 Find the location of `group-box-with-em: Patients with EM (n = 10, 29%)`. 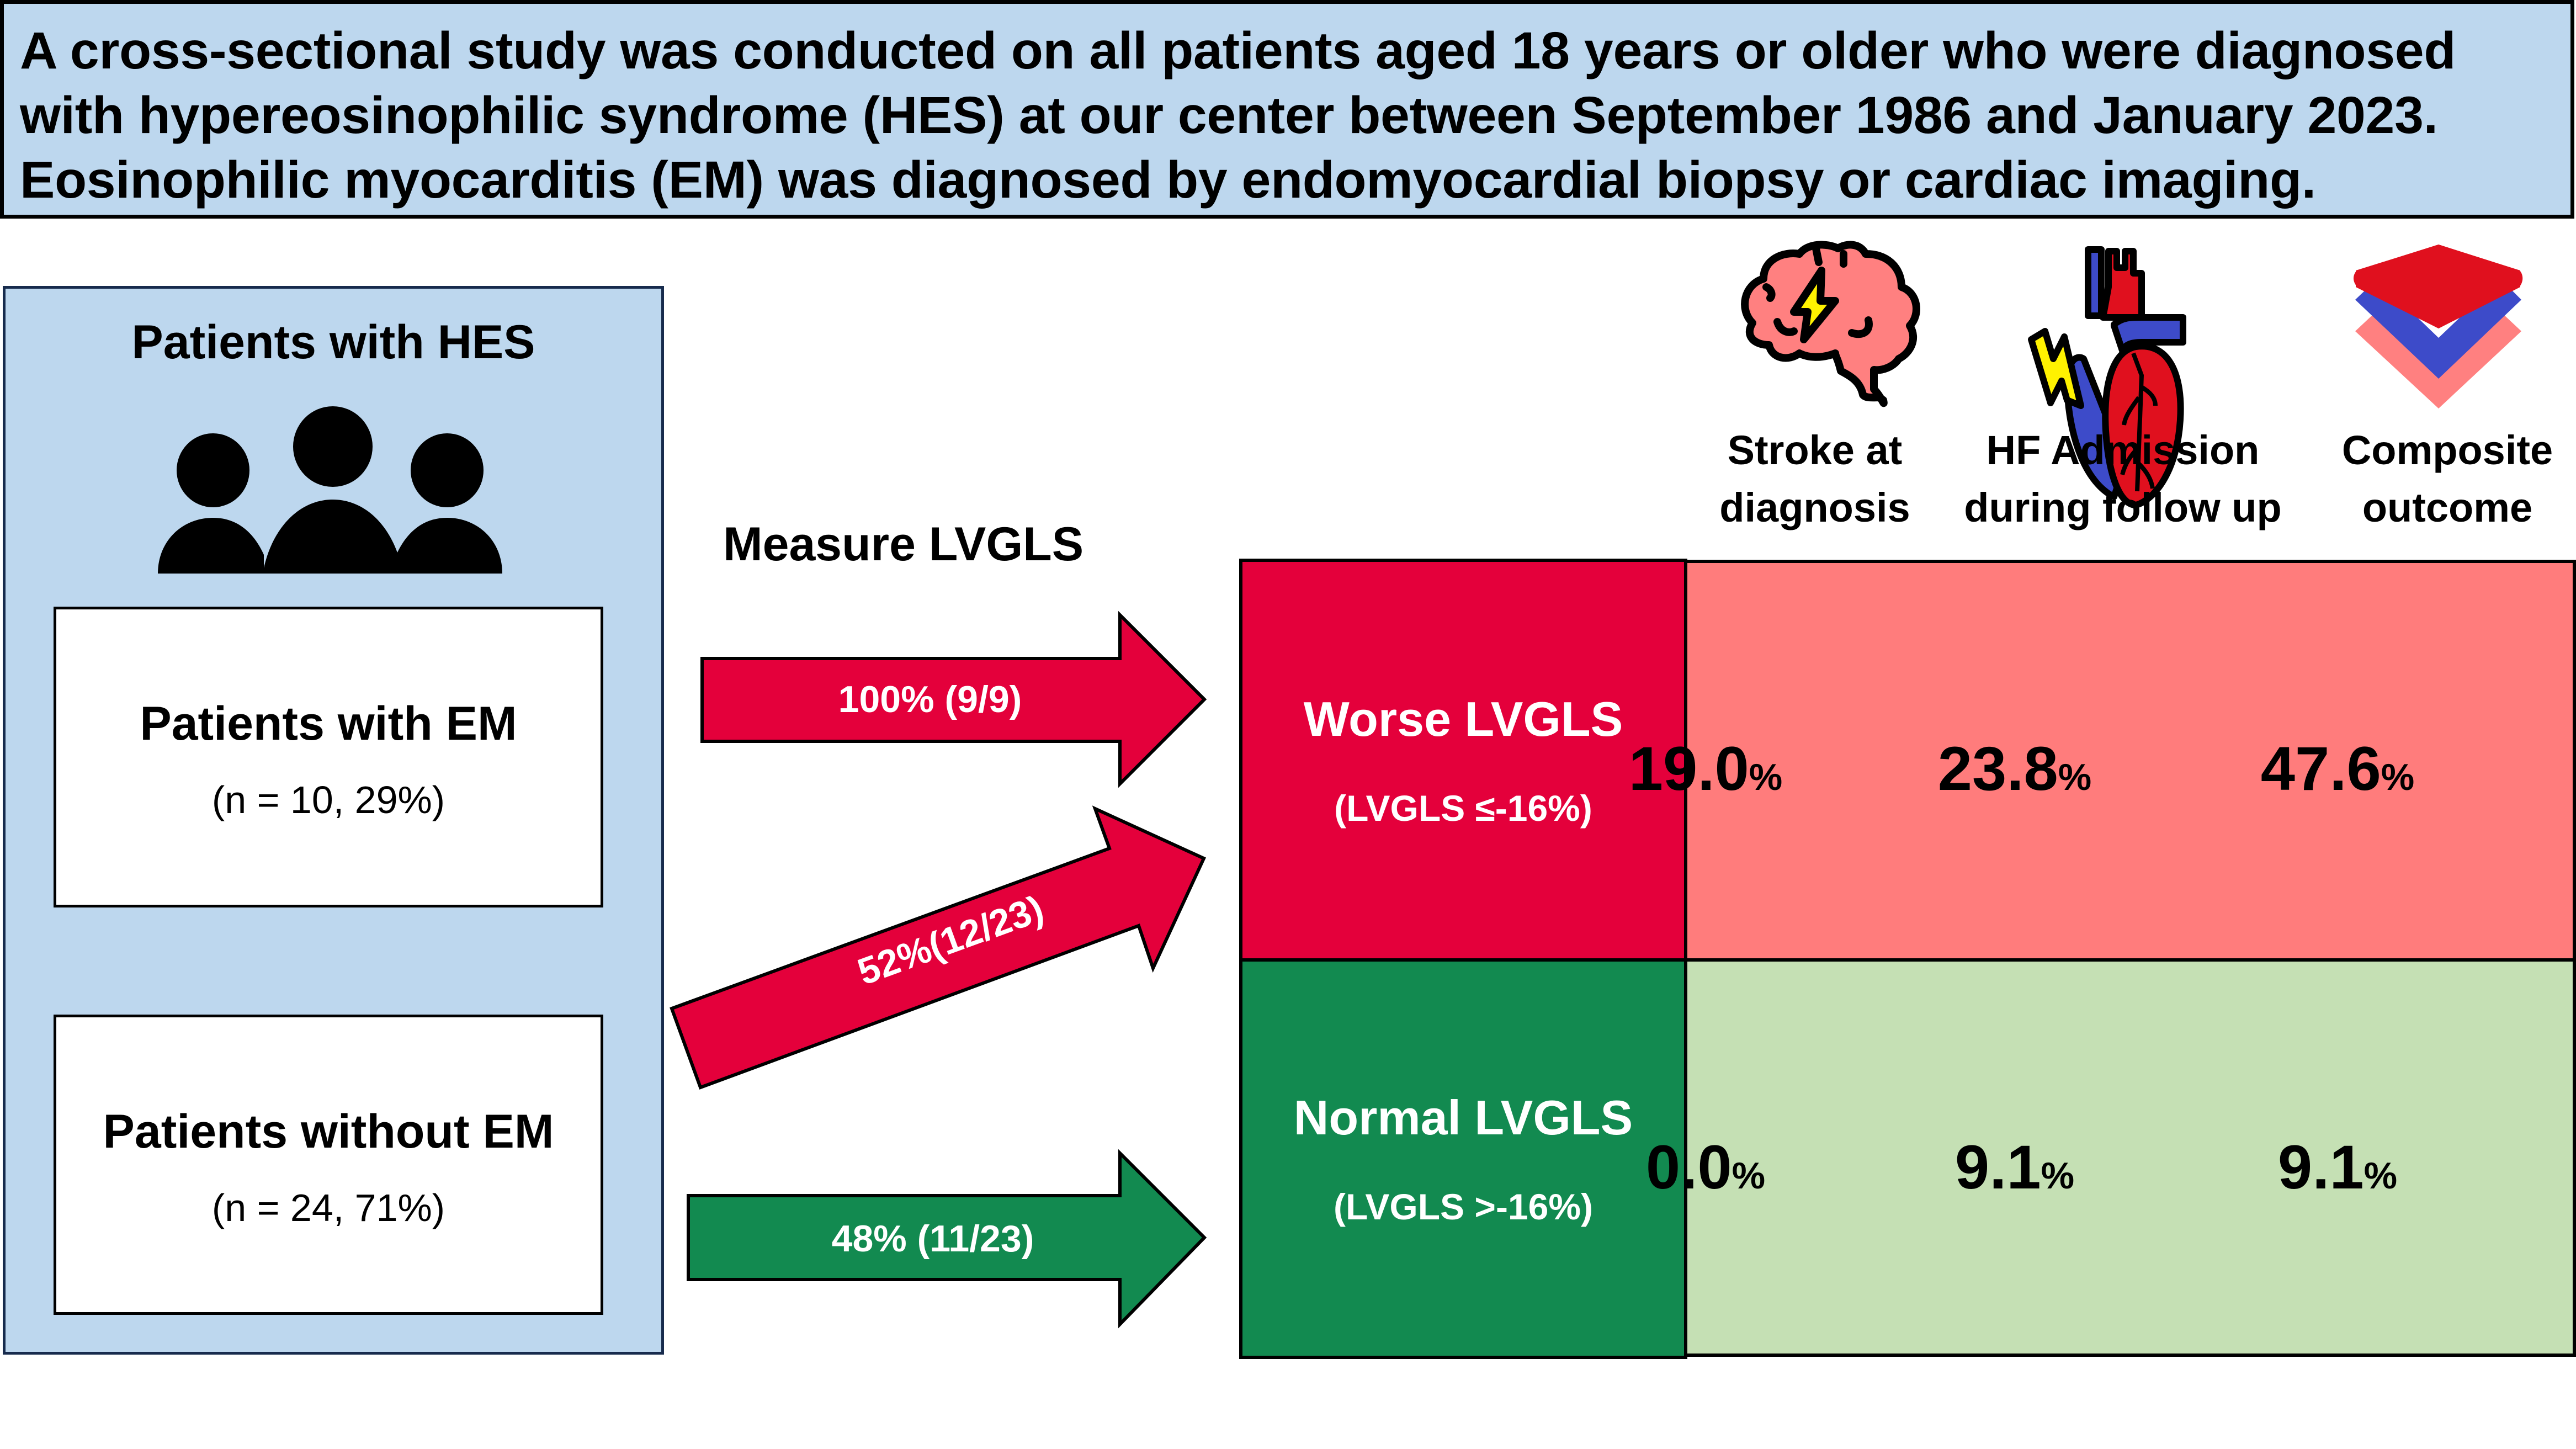

group-box-with-em: Patients with EM (n = 10, 29%) is located at coordinates (328, 757).